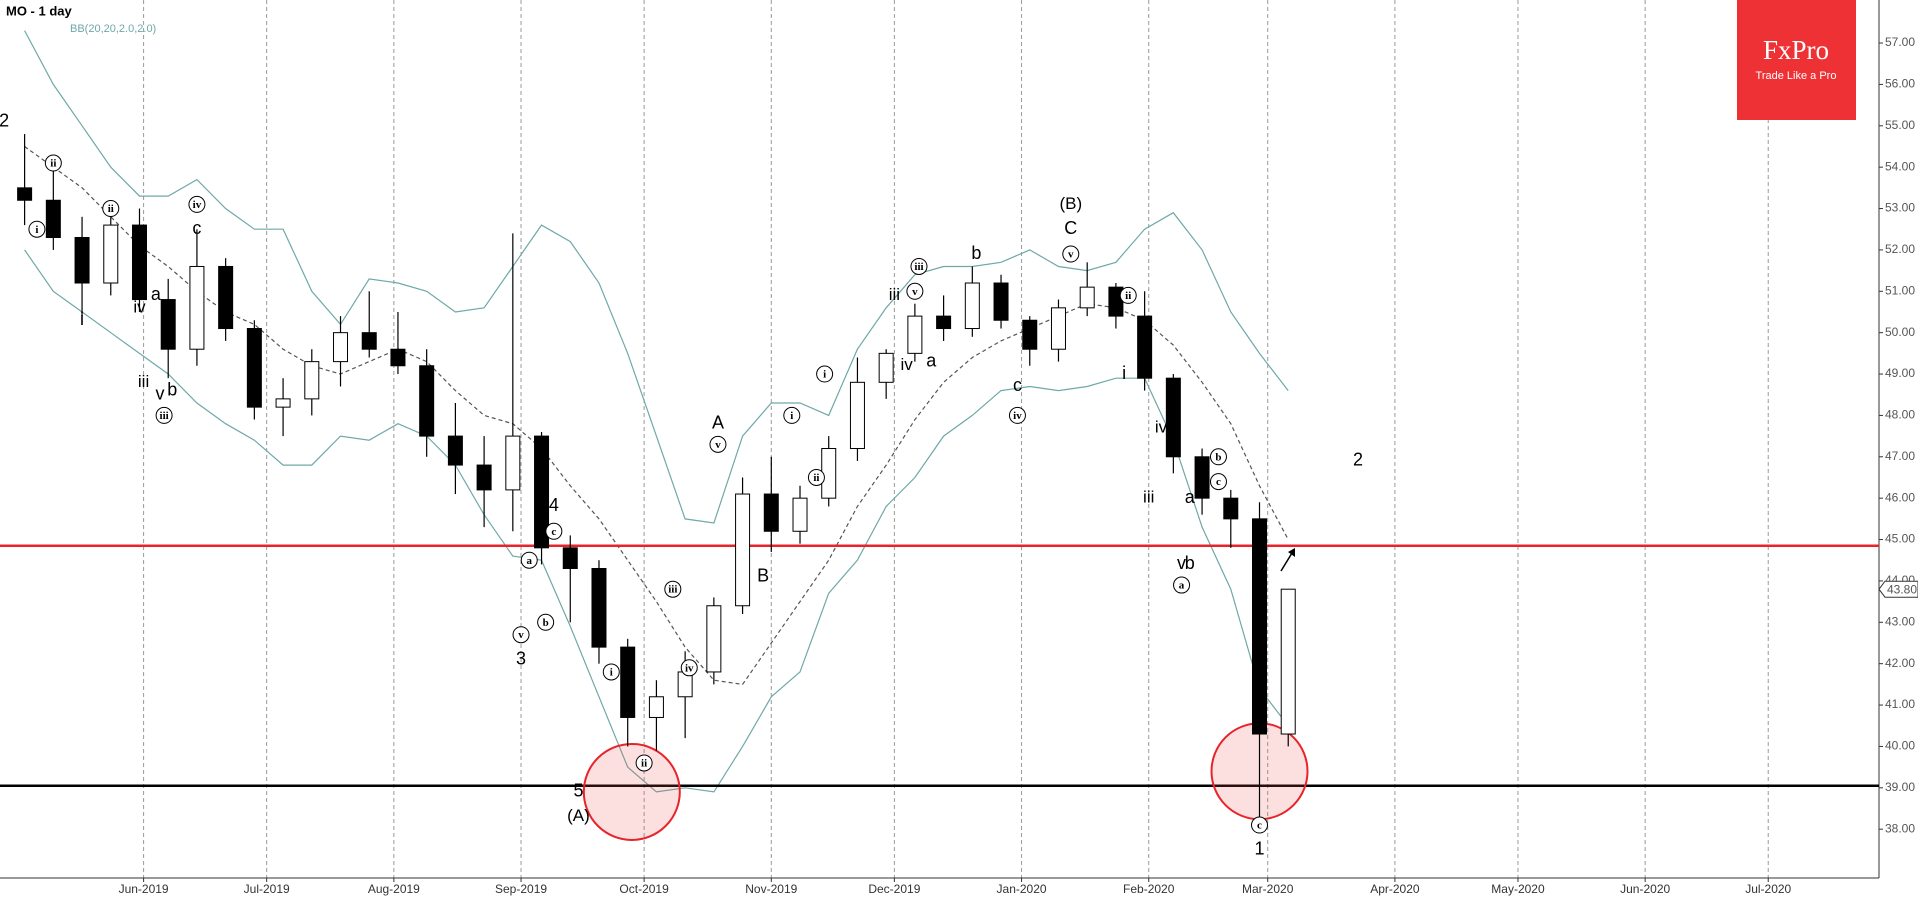 The width and height of the screenshot is (1918, 903). I want to click on wave-label: 3, so click(521, 658).